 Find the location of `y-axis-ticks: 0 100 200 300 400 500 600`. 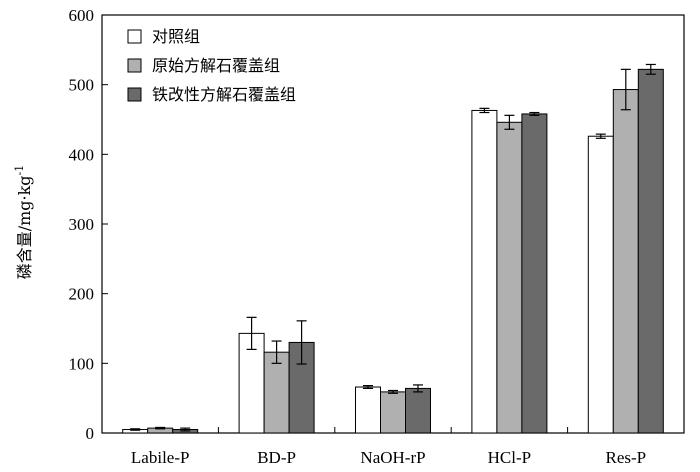

y-axis-ticks: 0 100 200 300 400 500 600 is located at coordinates (88, 224).